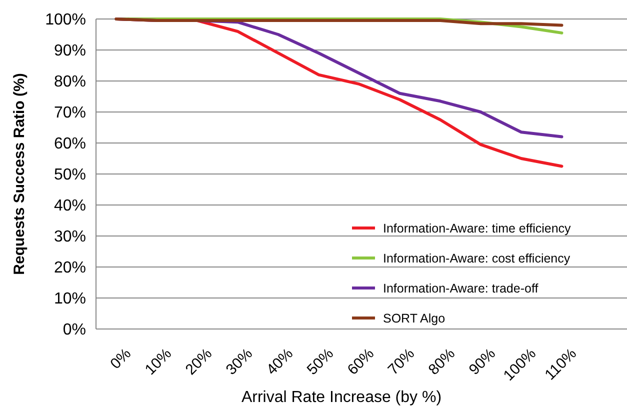 The height and width of the screenshot is (408, 627). I want to click on y-tick-label: 90%, so click(70, 51).